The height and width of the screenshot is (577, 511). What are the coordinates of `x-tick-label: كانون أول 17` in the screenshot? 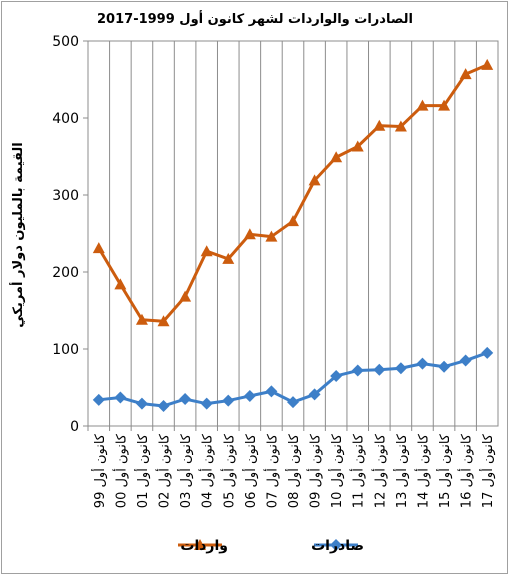 It's located at (487, 470).